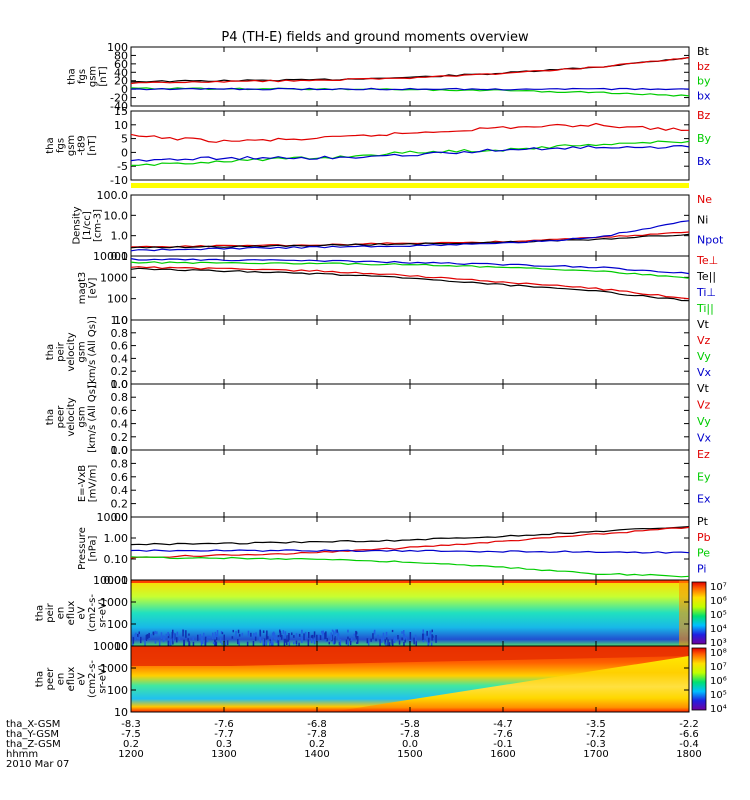 The width and height of the screenshot is (750, 800). Describe the element at coordinates (119, 106) in the screenshot. I see `y-tick-label: -40` at that location.